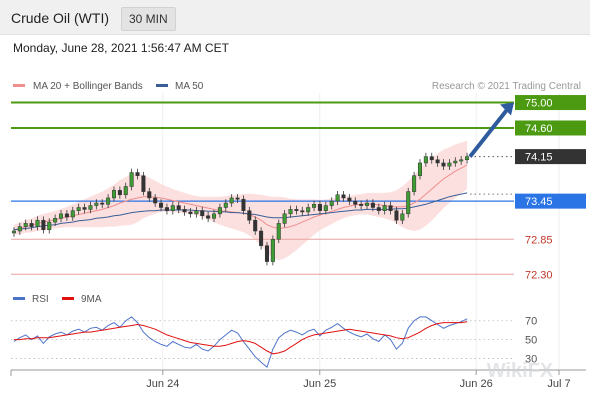 The width and height of the screenshot is (590, 400). What do you see at coordinates (507, 109) in the screenshot?
I see `target-arrow-head` at bounding box center [507, 109].